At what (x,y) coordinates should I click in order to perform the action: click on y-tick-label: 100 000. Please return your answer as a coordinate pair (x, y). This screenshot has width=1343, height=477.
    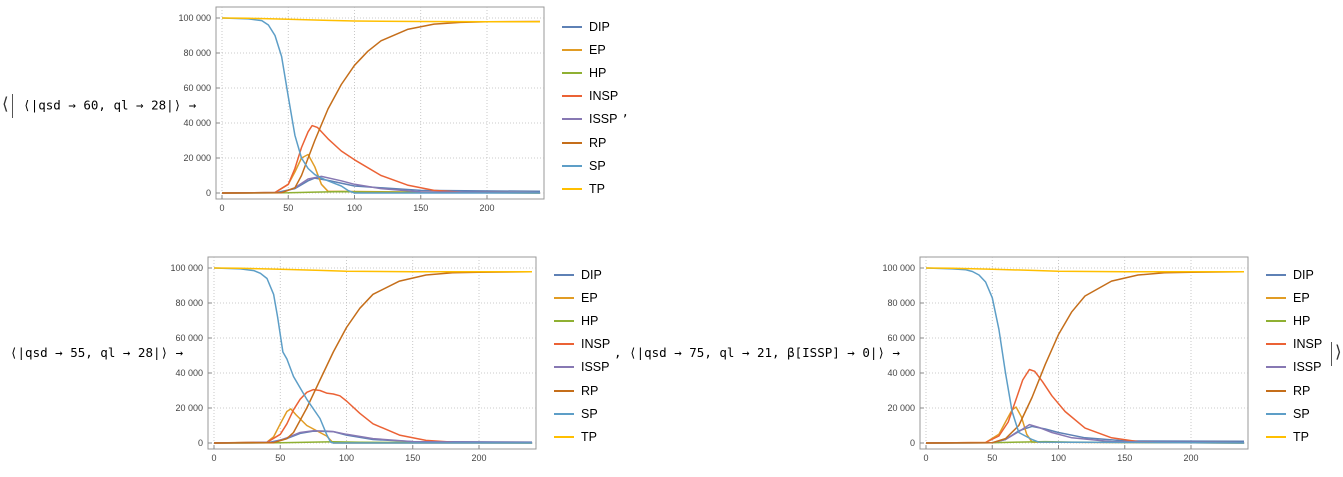
    Looking at the image, I should click on (194, 18).